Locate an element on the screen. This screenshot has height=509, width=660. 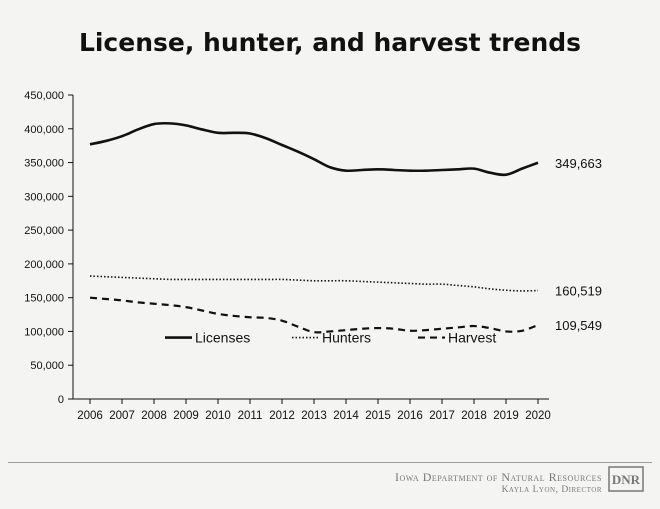
x-tick-label: 2012 is located at coordinates (282, 416).